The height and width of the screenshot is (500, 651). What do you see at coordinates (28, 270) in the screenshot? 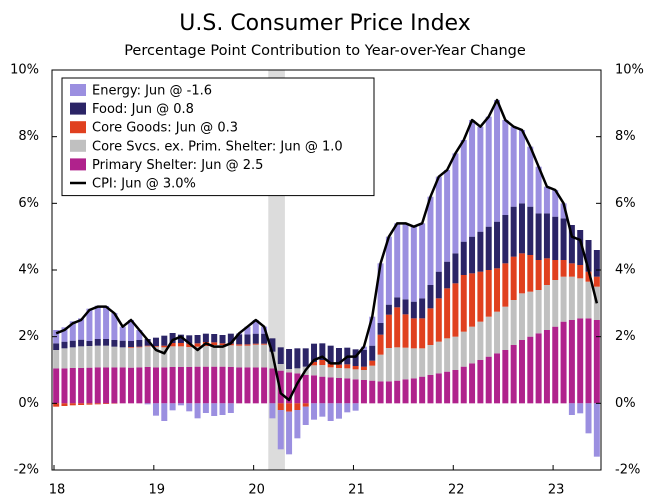
I see `y-tick-label: 4%` at bounding box center [28, 270].